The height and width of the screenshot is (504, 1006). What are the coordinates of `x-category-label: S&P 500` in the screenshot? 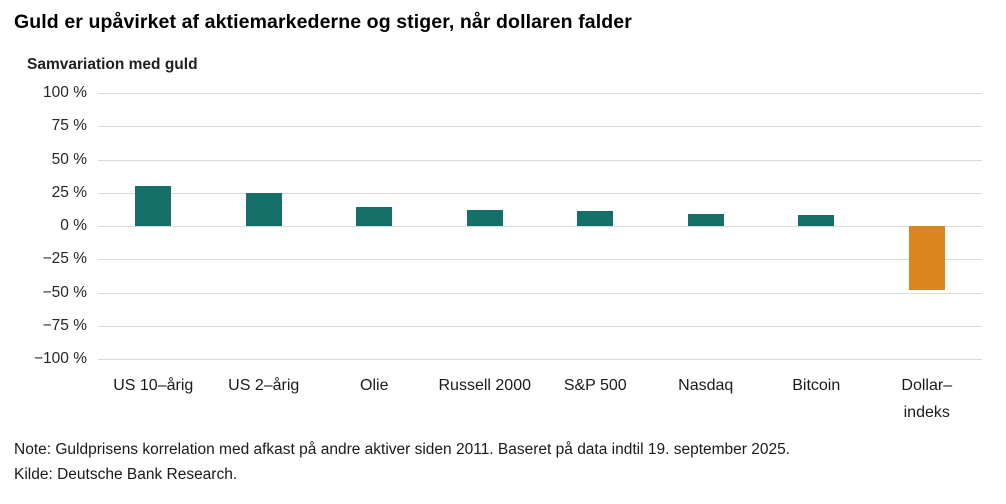 It's located at (595, 385).